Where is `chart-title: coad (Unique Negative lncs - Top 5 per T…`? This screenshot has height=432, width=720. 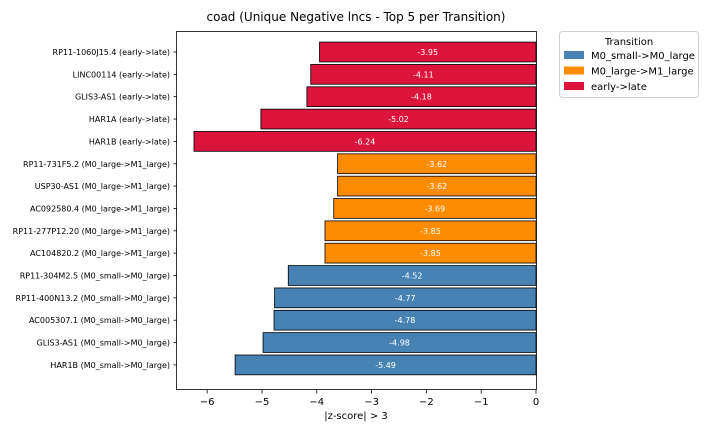
chart-title: coad (Unique Negative lncs - Top 5 per T… is located at coordinates (356, 17).